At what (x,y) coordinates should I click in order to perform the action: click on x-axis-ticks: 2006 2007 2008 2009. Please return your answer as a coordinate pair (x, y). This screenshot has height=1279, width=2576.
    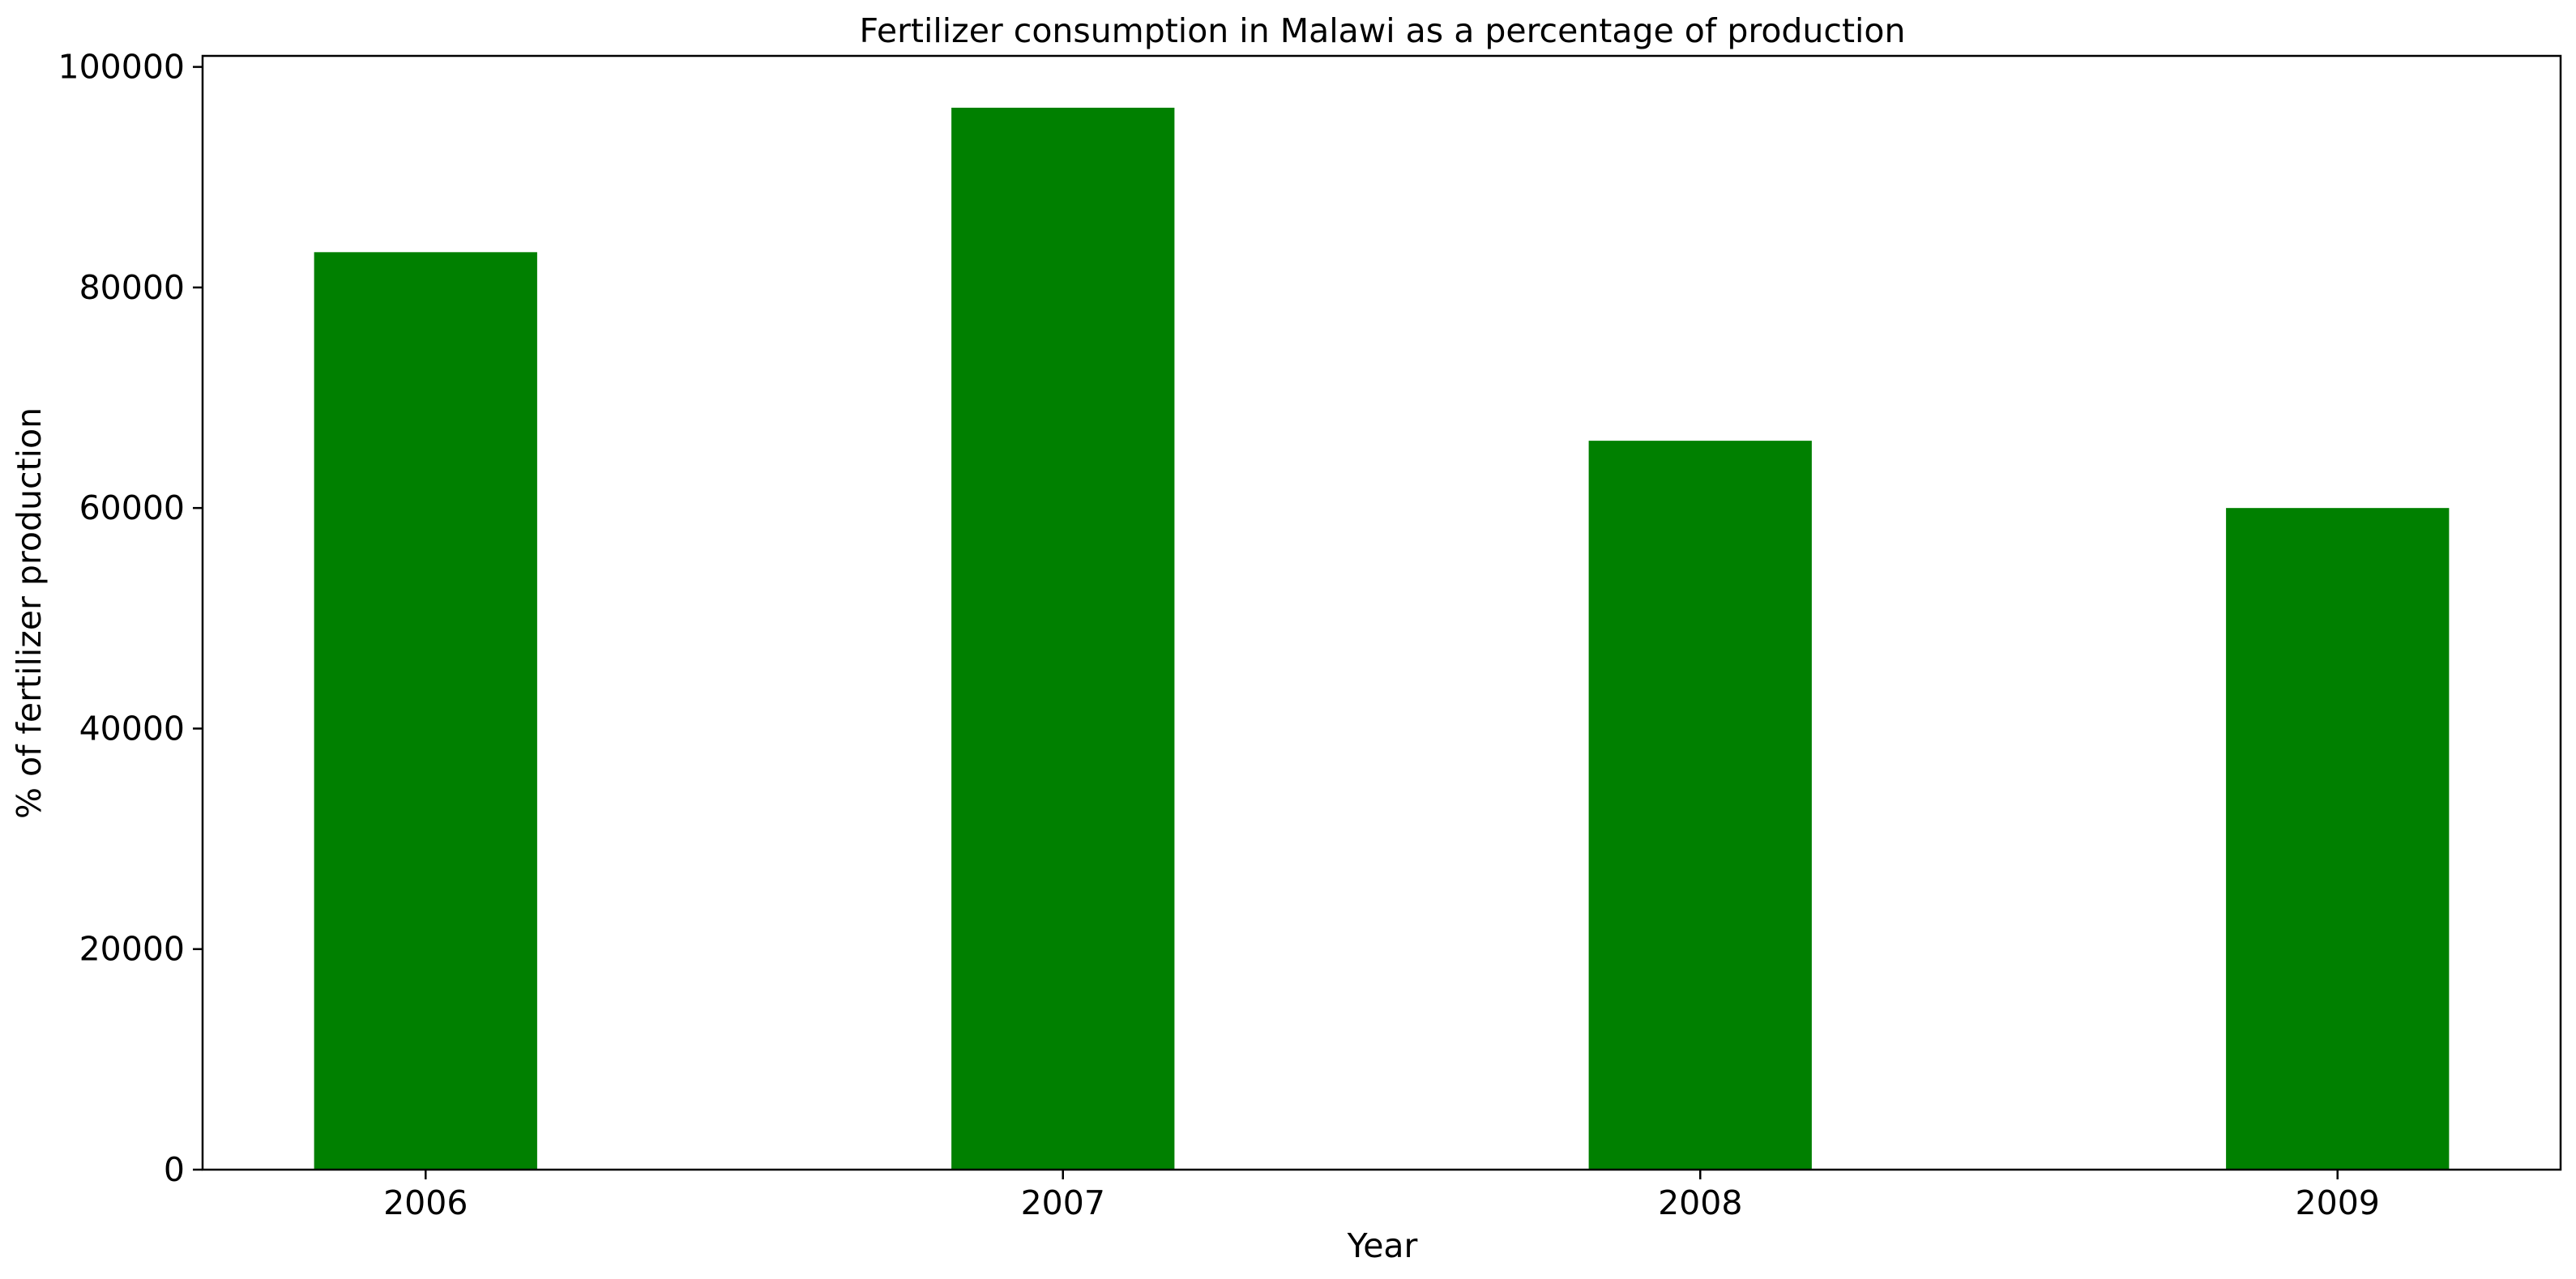
    Looking at the image, I should click on (1381, 1196).